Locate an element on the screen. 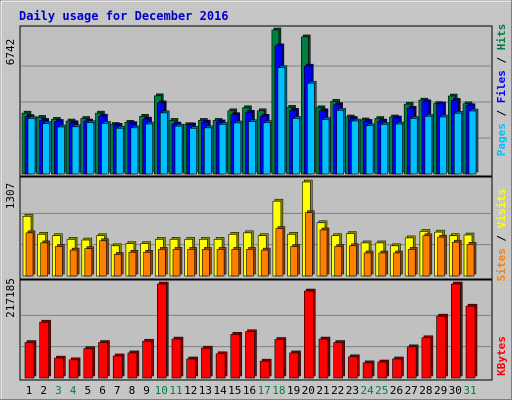 The height and width of the screenshot is (405, 512). x-tick-label: 31 is located at coordinates (469, 390).